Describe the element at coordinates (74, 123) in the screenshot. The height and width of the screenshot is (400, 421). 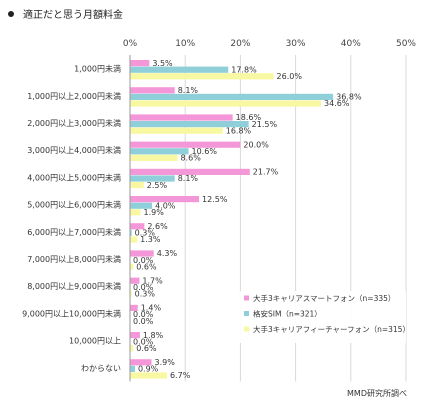
I see `category-label: 2,000円以上3,000円未満` at that location.